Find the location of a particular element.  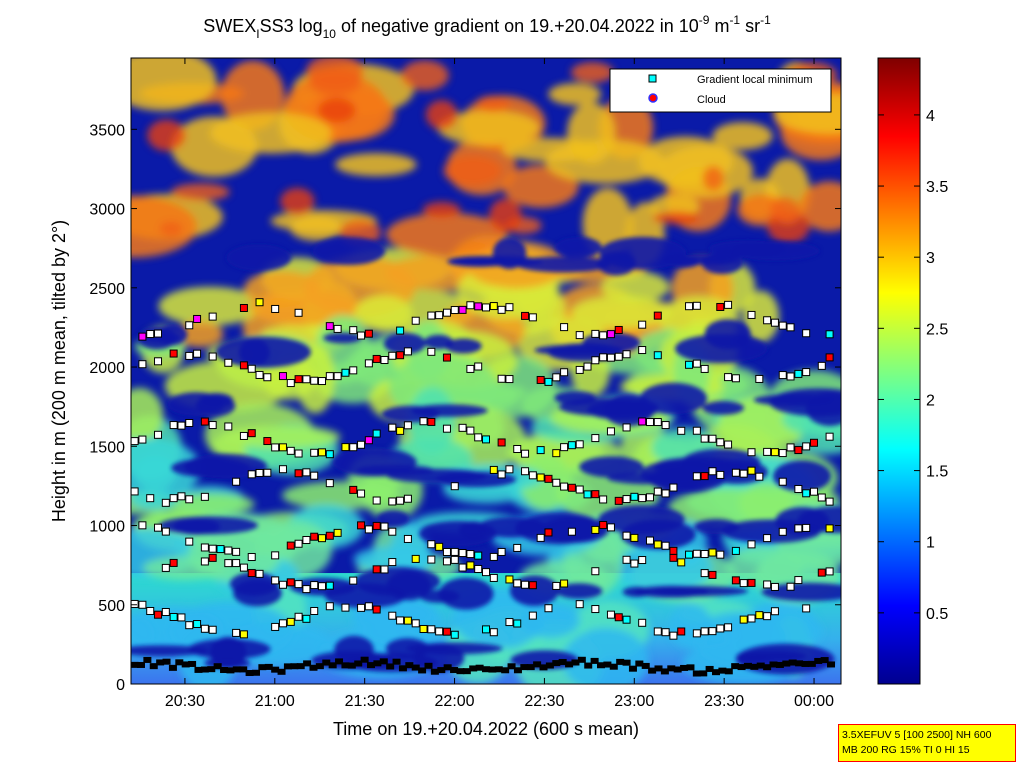

colorbar-tick-label: 3.5 is located at coordinates (937, 187).